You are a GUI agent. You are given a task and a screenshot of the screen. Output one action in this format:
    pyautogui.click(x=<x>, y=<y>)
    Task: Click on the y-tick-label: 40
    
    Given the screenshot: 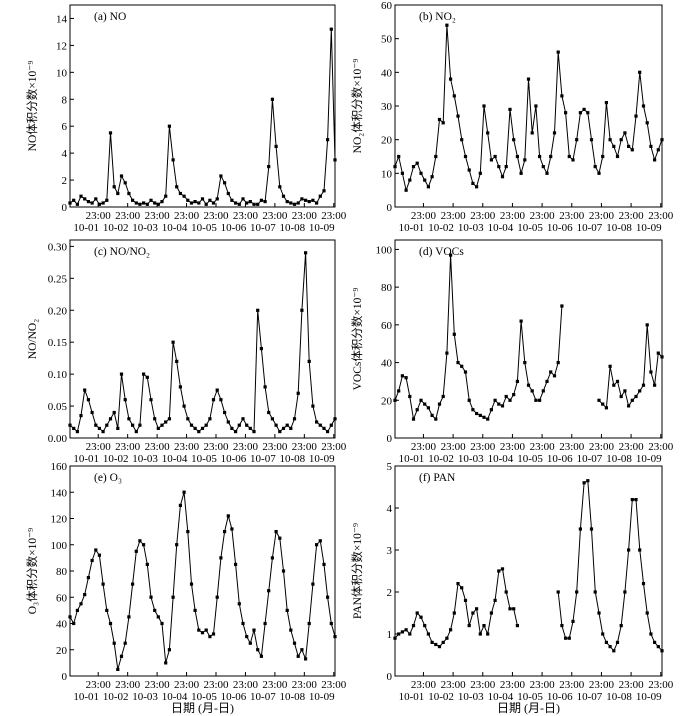 What is the action you would take?
    pyautogui.click(x=62, y=625)
    